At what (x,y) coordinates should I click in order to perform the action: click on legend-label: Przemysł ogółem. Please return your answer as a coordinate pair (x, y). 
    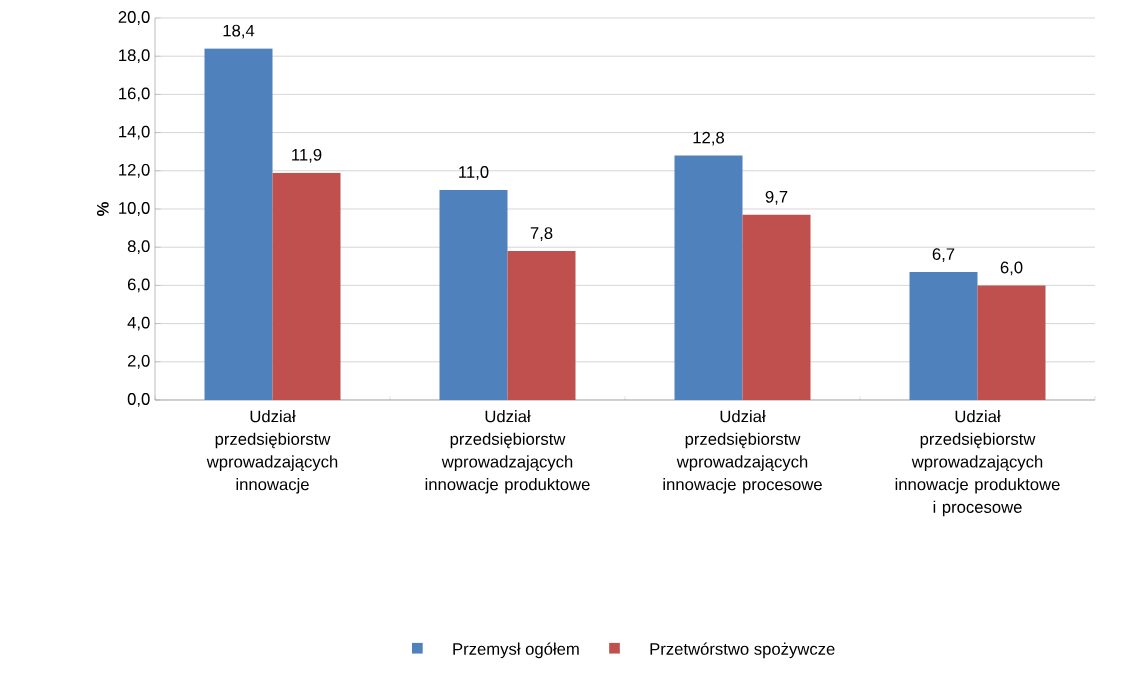
    Looking at the image, I should click on (516, 650).